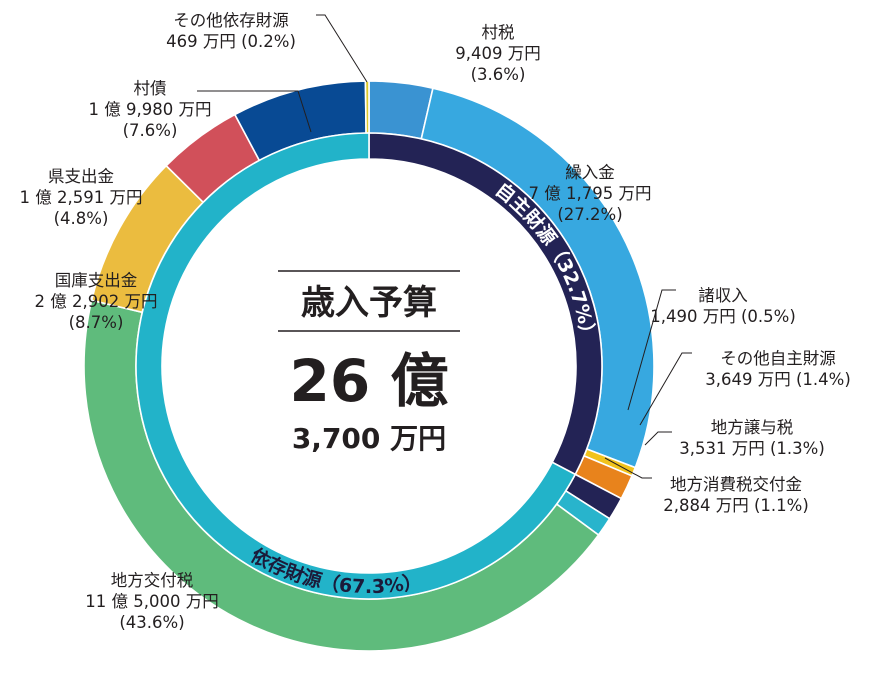  I want to click on slice-label-4: 地方譲与税 3,531 万円 (1.3%), so click(752, 438).